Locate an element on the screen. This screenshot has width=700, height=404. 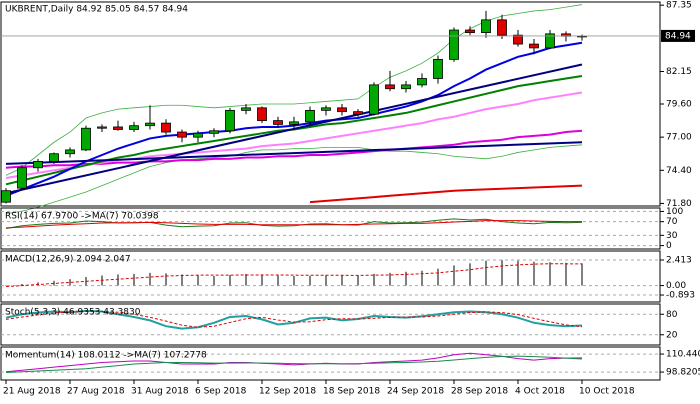
x-tick-label: 24 Sep 2018 is located at coordinates (415, 392).